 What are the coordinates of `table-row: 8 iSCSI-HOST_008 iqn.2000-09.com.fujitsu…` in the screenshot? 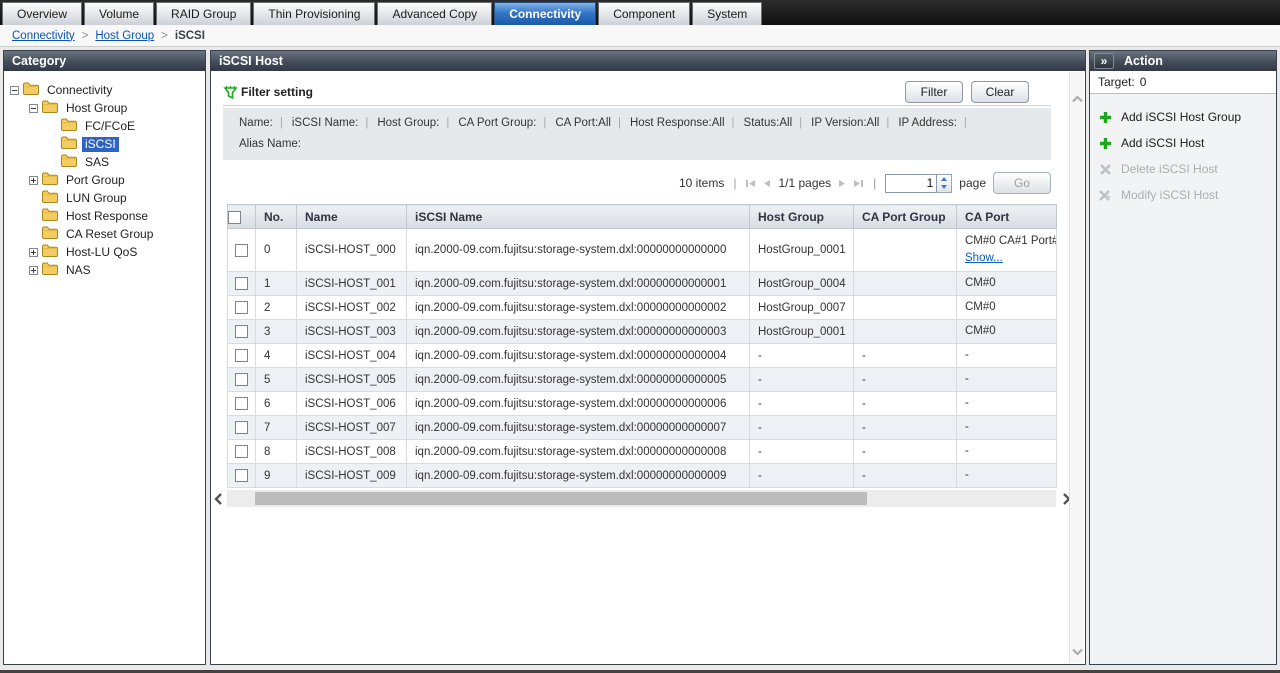 It's located at (642, 451).